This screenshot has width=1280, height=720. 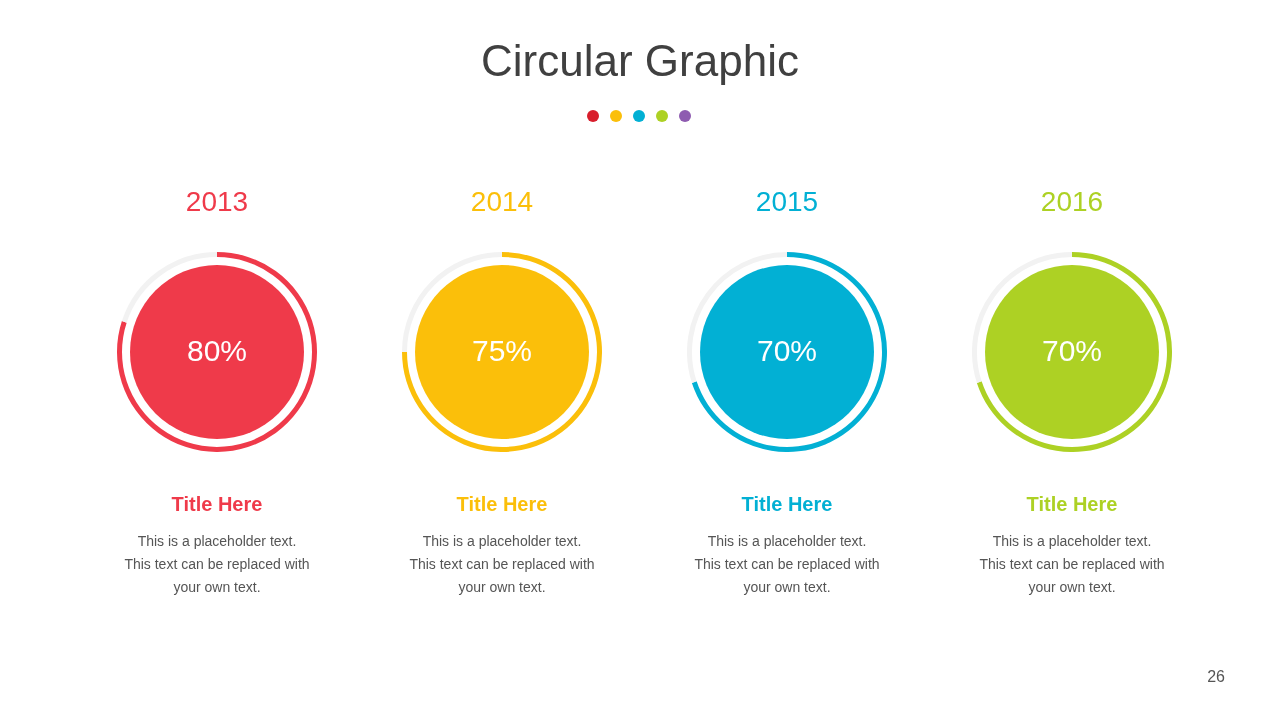 I want to click on data-label: 80%, so click(x=217, y=351).